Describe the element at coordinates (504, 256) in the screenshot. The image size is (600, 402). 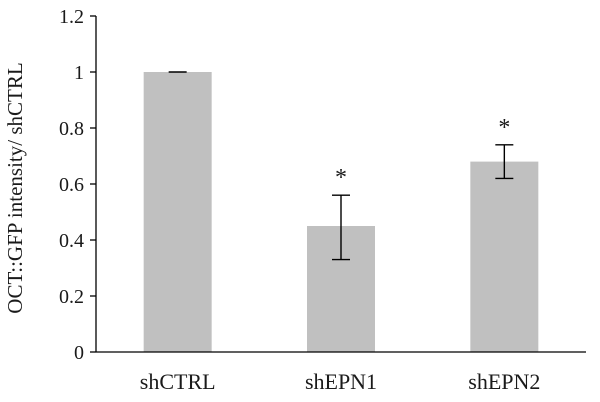
I see `bar-shepn2` at that location.